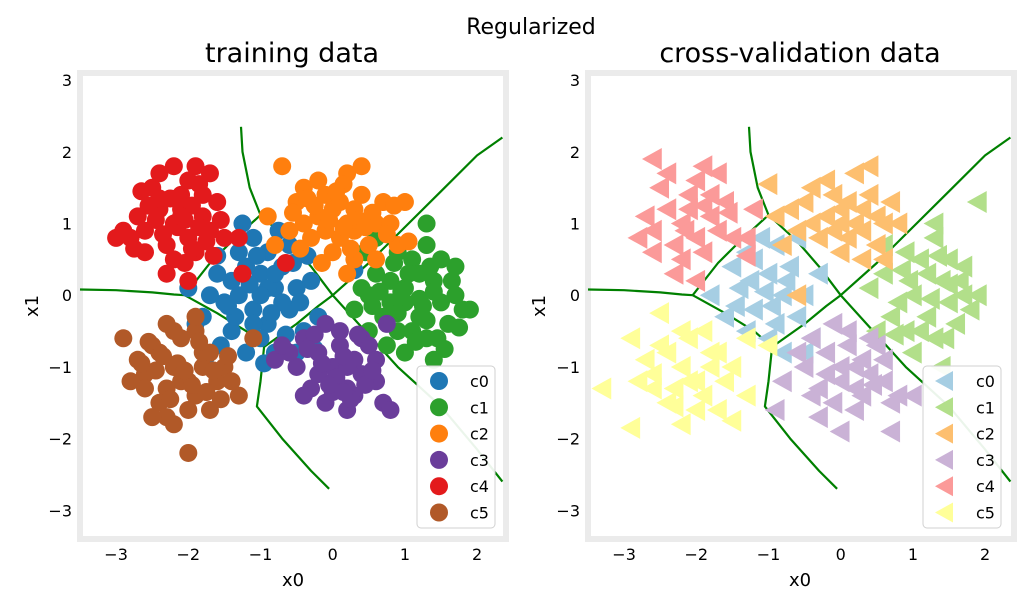 This screenshot has width=1025, height=601. I want to click on legend-label: c2, so click(985, 434).